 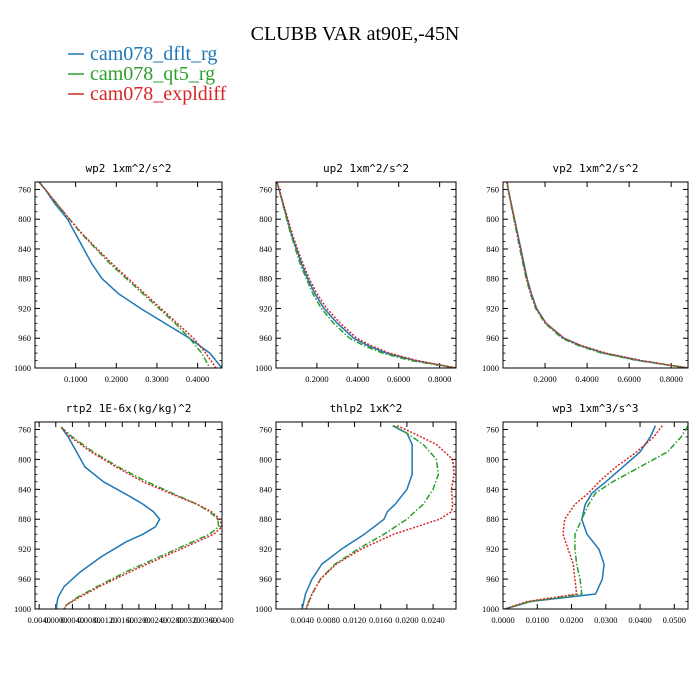 I want to click on ytick-label-2-5: 960, so click(x=492, y=338).